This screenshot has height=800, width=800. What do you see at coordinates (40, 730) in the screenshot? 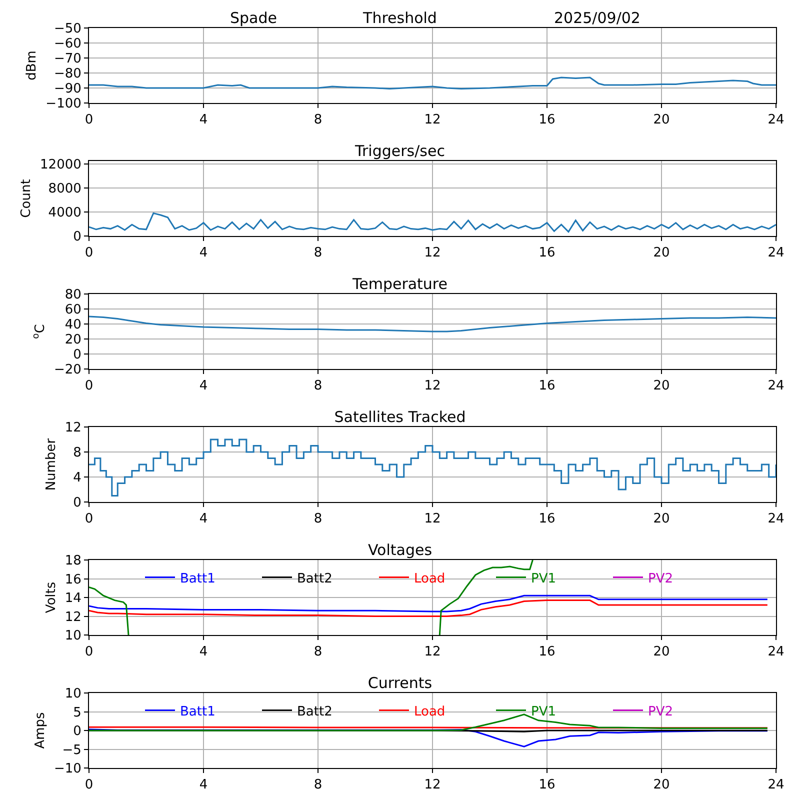
I see `y-axis-title: Amps` at bounding box center [40, 730].